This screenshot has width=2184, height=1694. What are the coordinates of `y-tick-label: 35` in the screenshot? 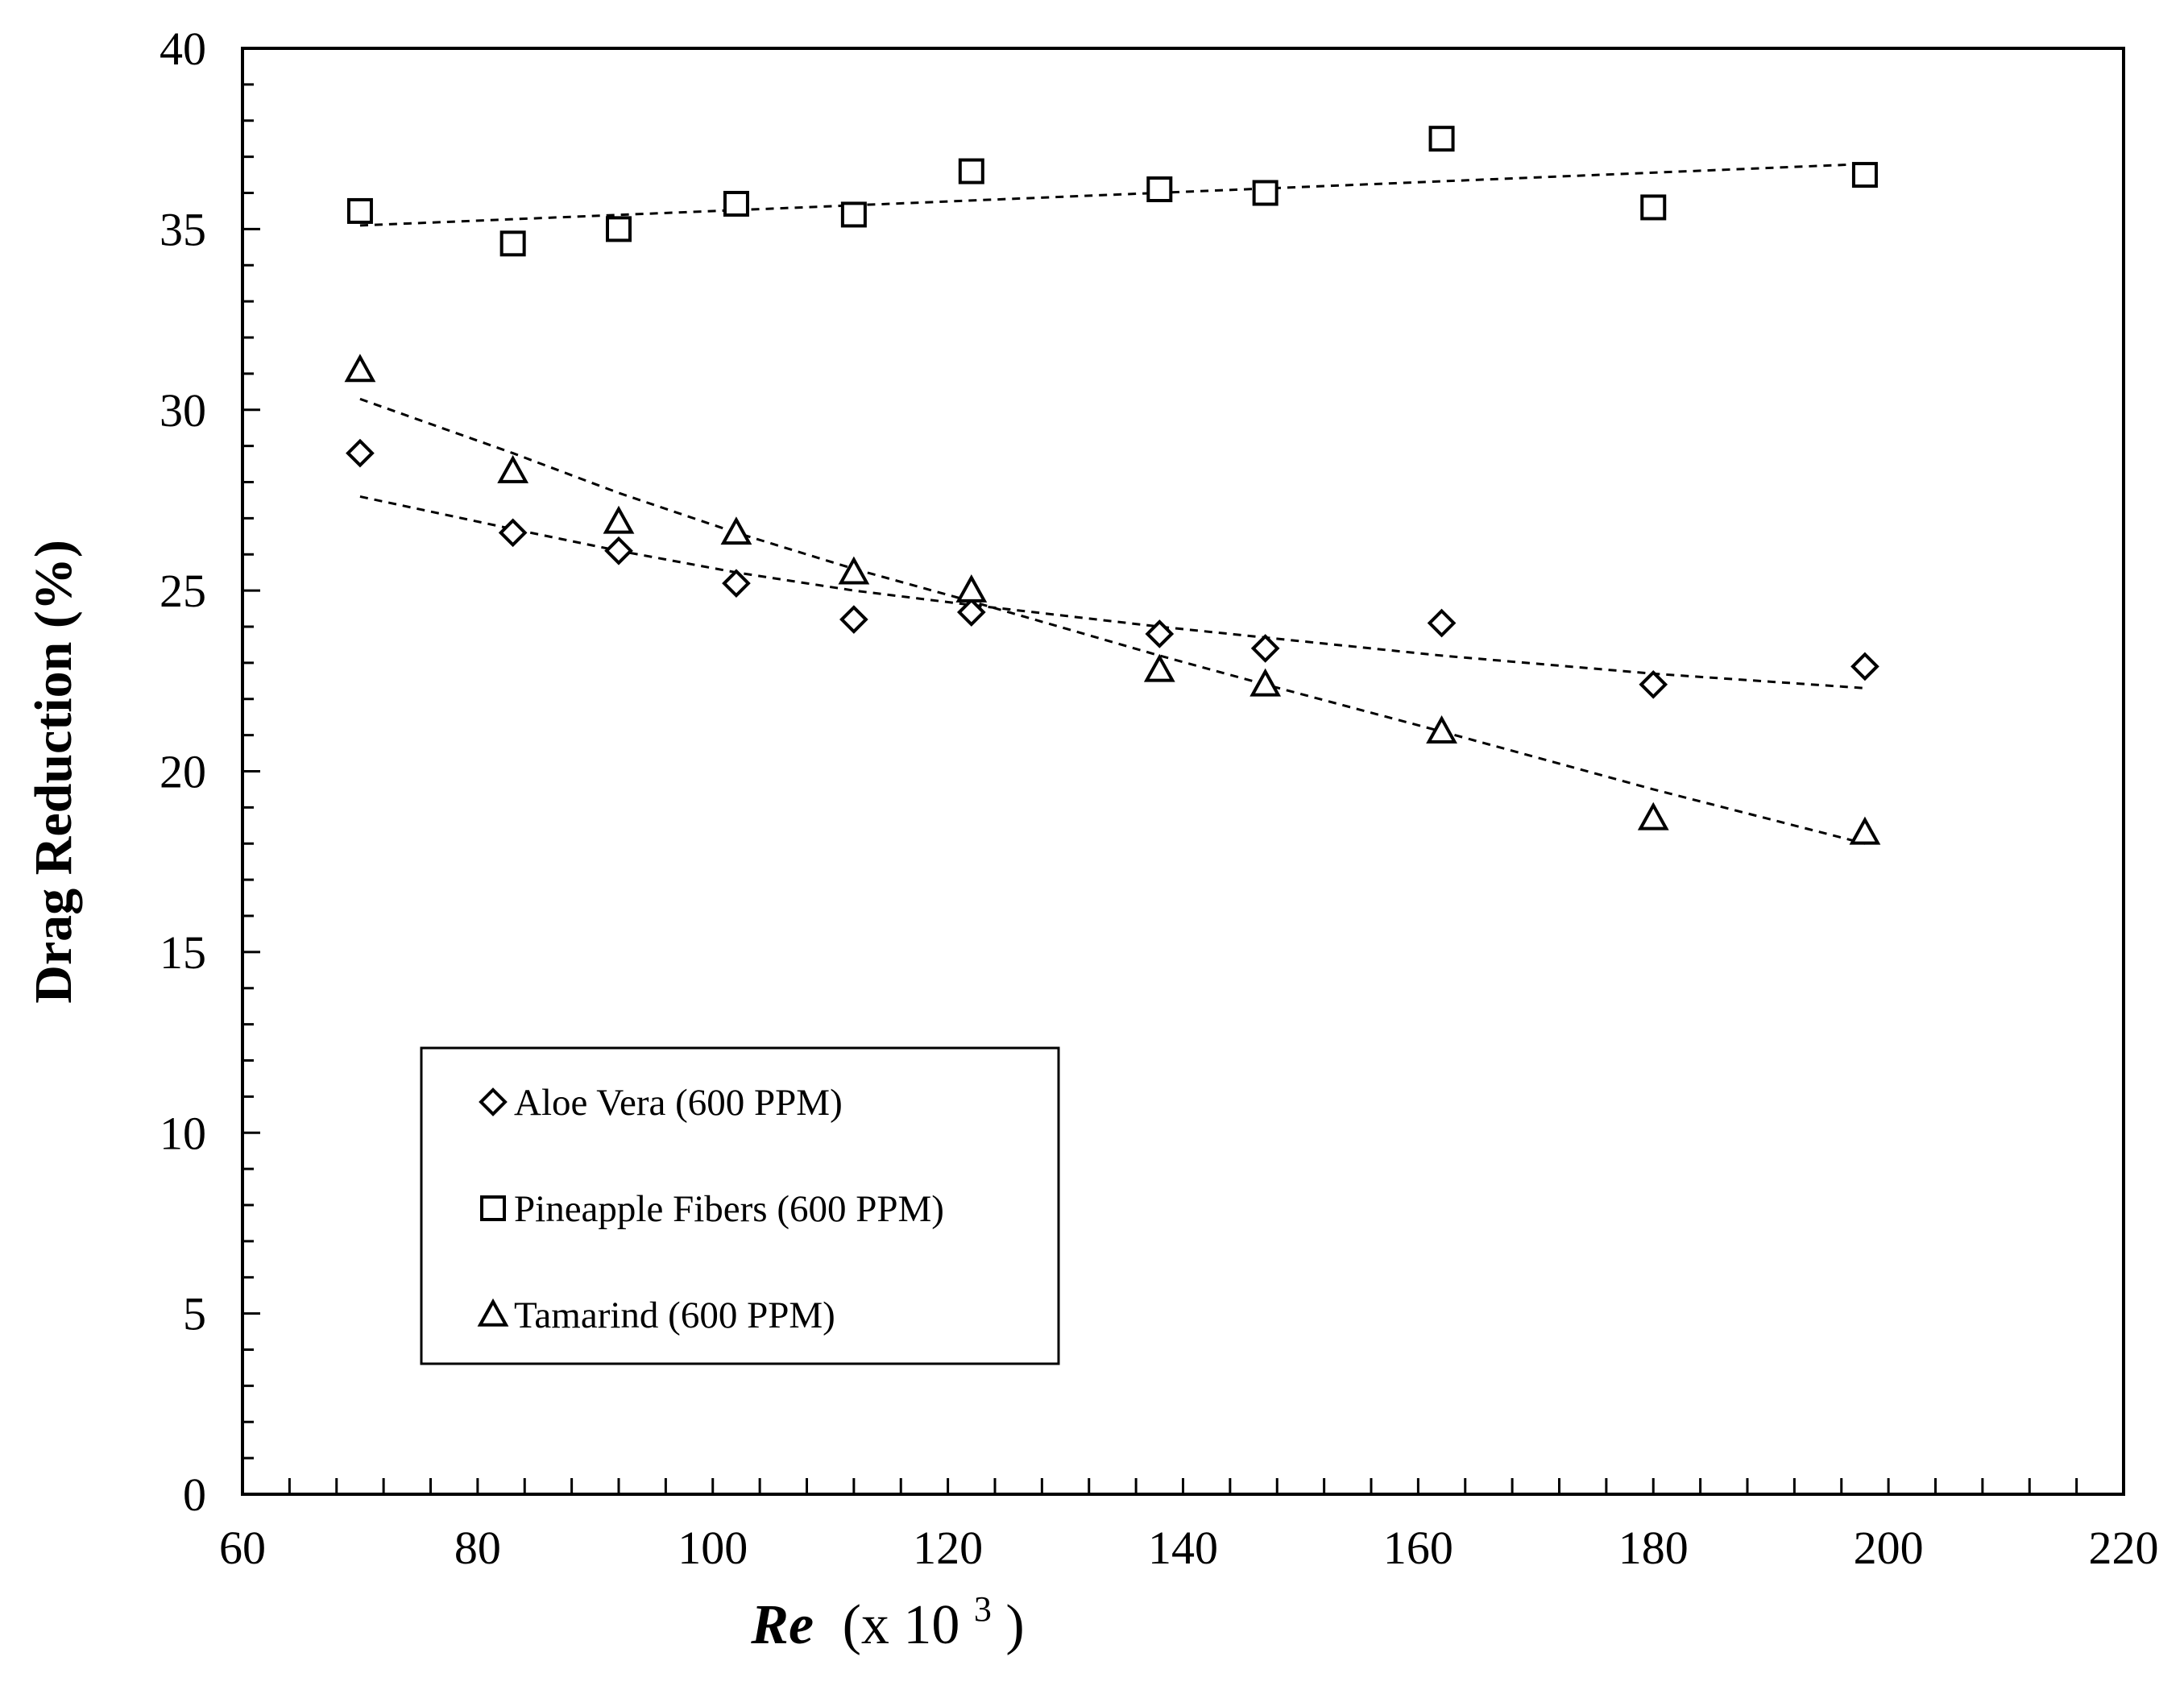 It's located at (183, 229).